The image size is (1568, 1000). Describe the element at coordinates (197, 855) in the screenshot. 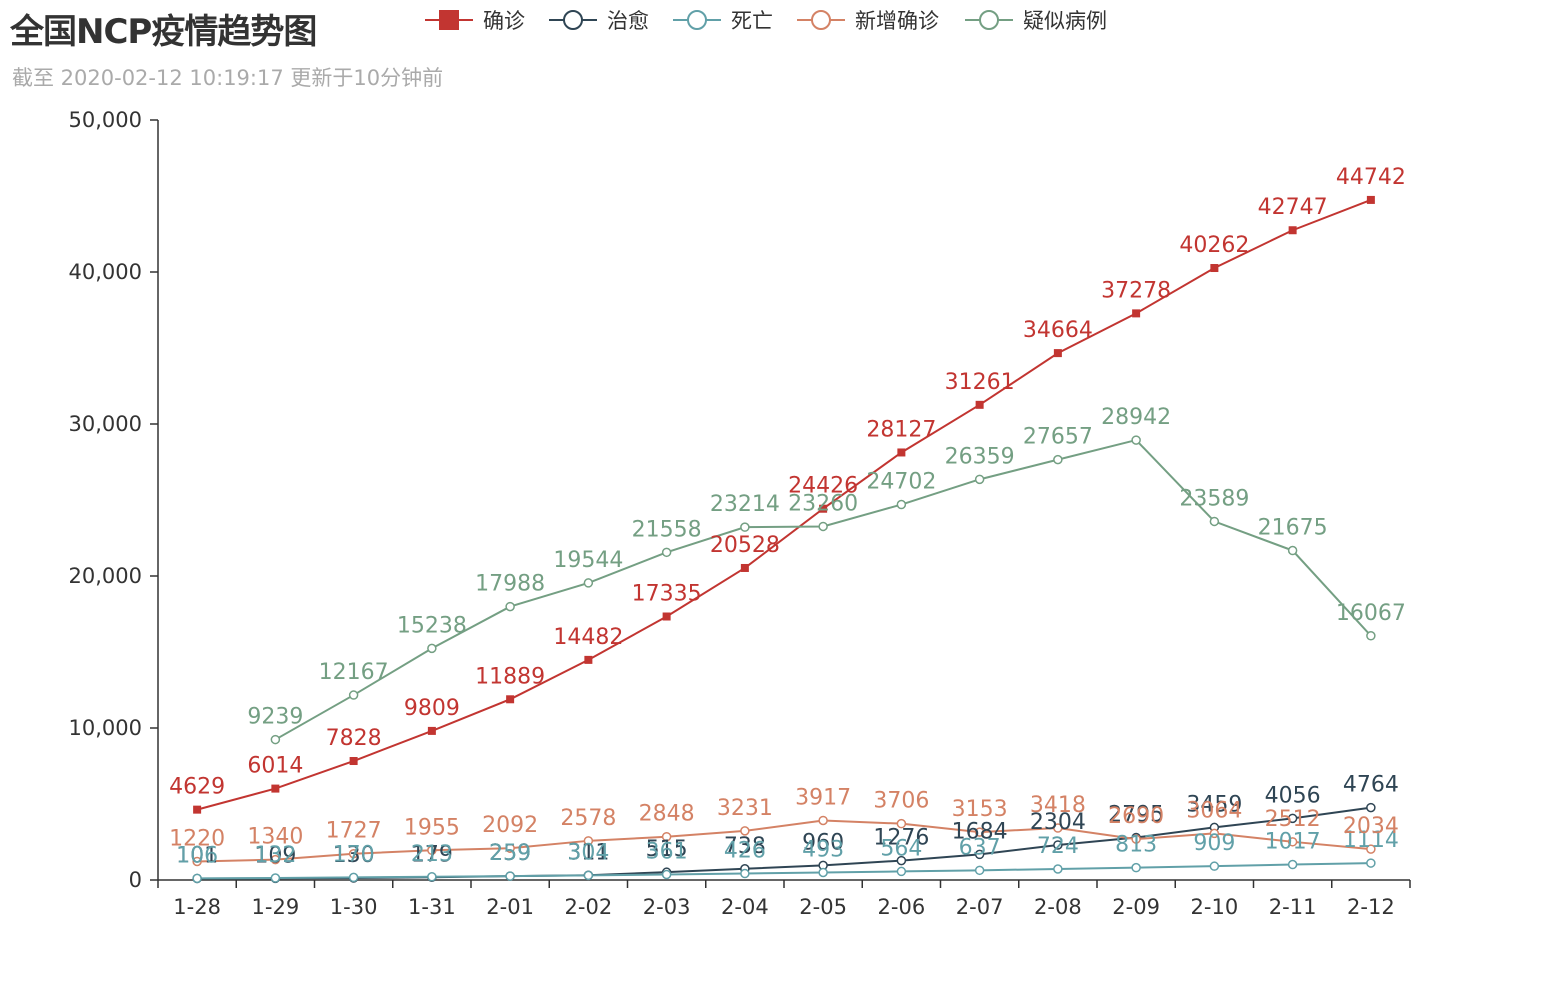

I see `data-label: 101` at that location.